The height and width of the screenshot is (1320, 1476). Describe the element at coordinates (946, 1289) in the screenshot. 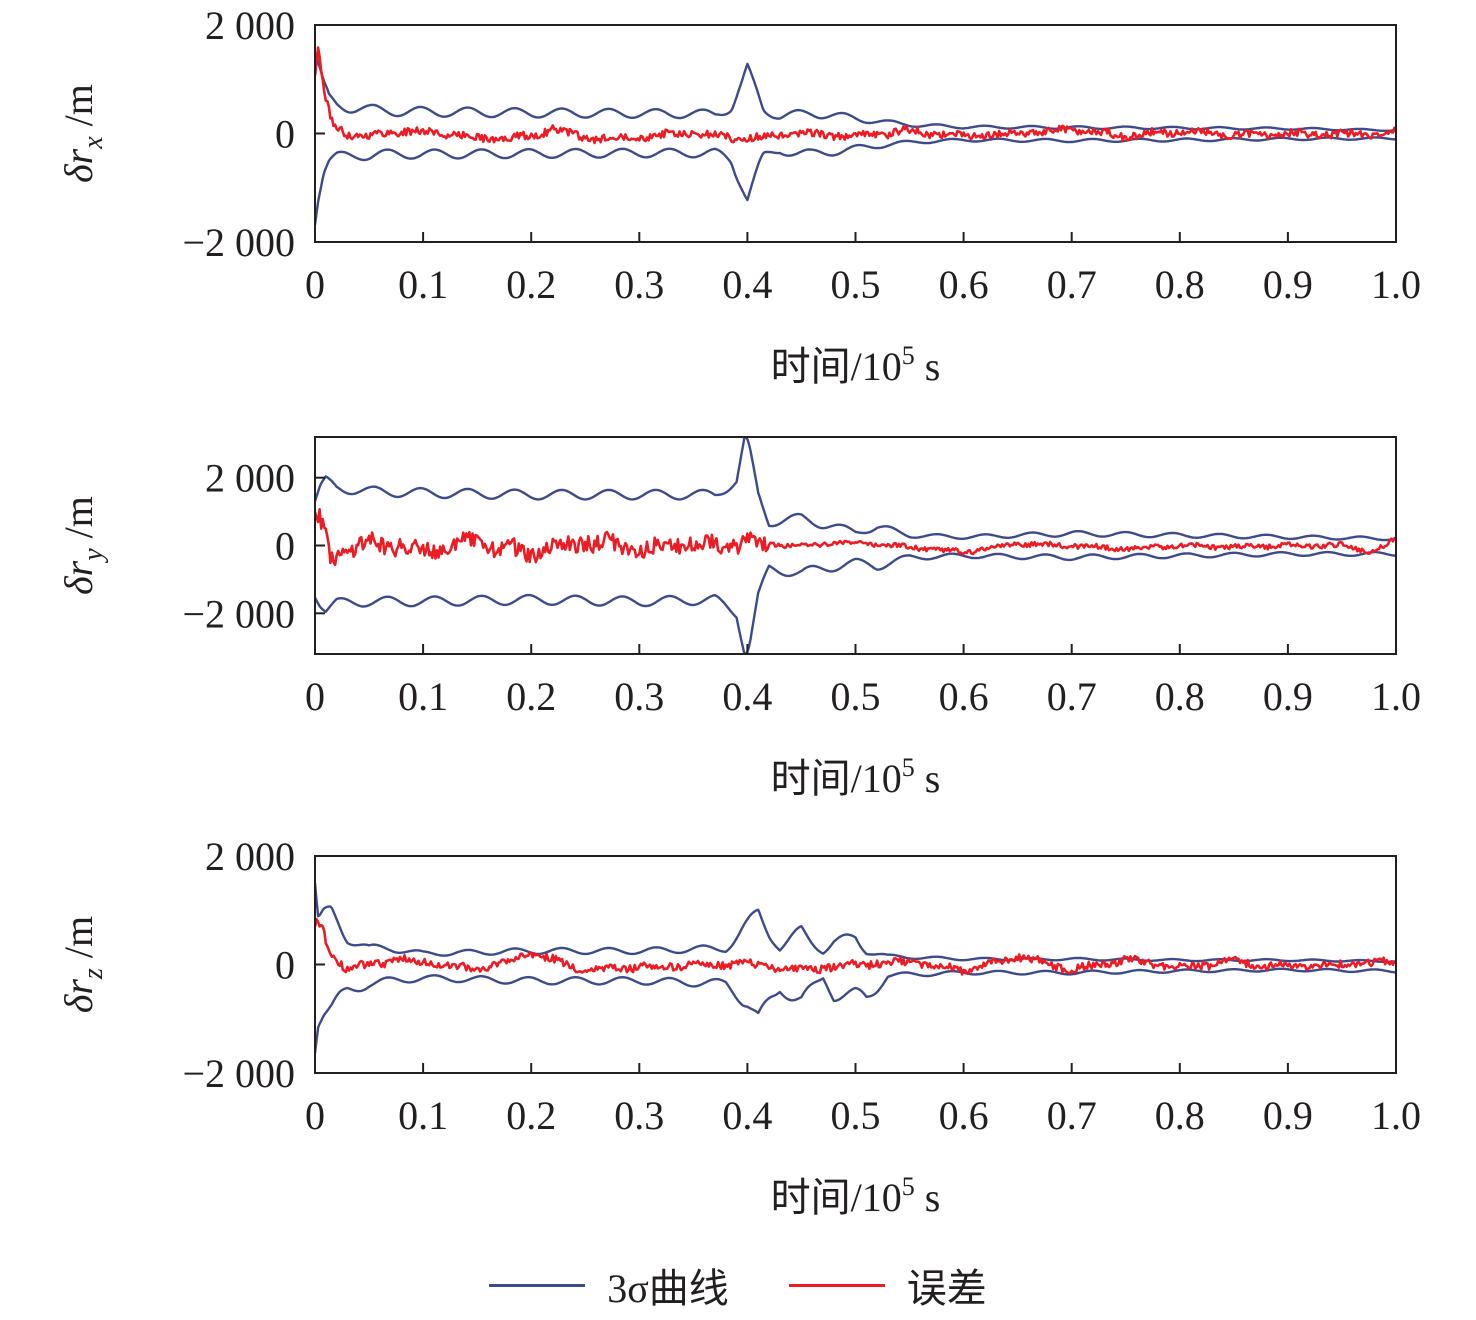

I see `legend-label-error: 误差` at that location.